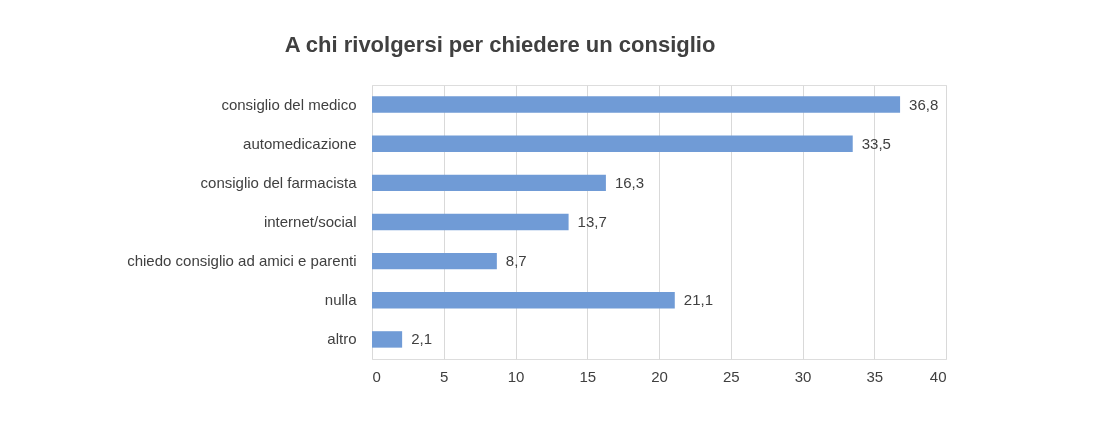  I want to click on y-tick-label: internet/social, so click(310, 221).